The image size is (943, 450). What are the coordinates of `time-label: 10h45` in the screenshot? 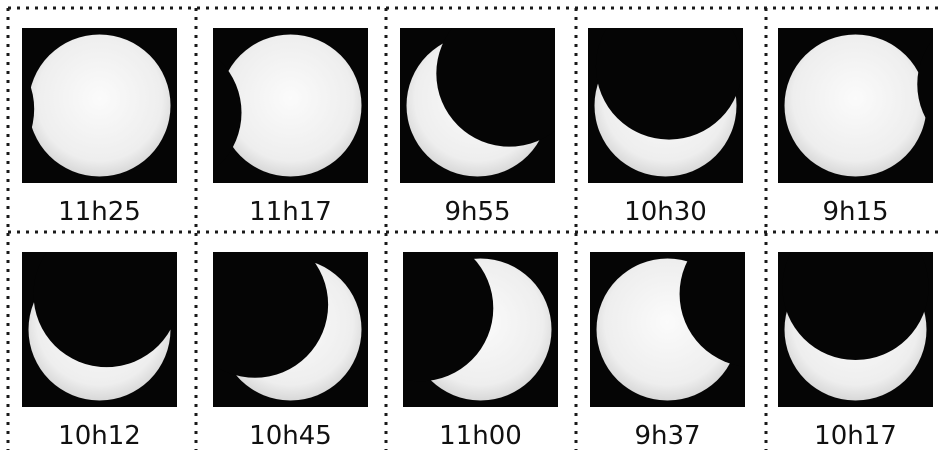 It's located at (290, 435).